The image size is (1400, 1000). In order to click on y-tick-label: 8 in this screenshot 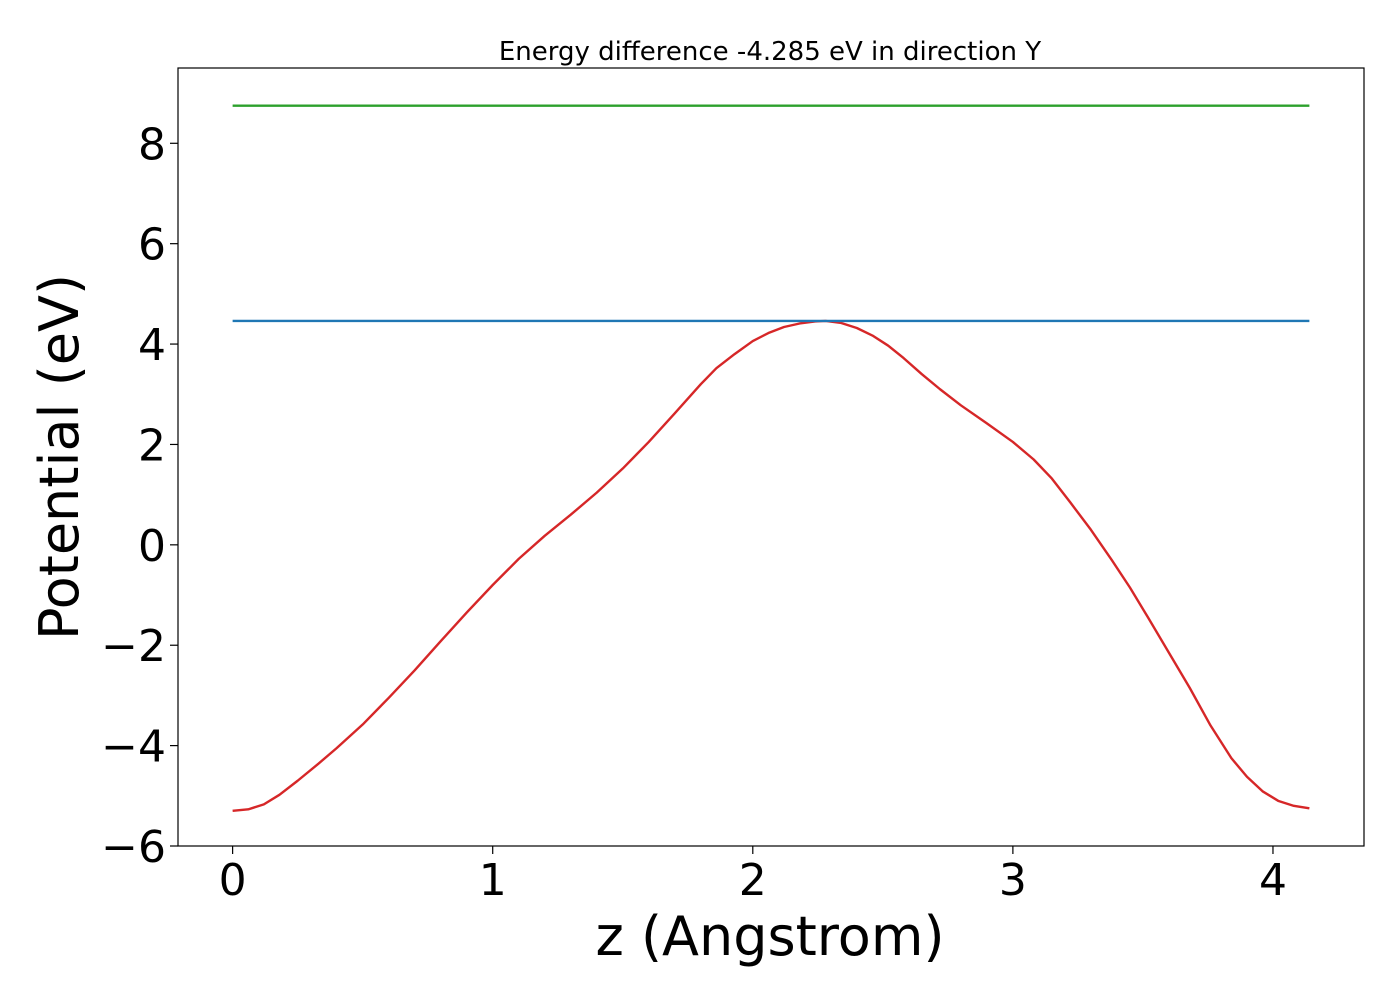, I will do `click(152, 144)`.